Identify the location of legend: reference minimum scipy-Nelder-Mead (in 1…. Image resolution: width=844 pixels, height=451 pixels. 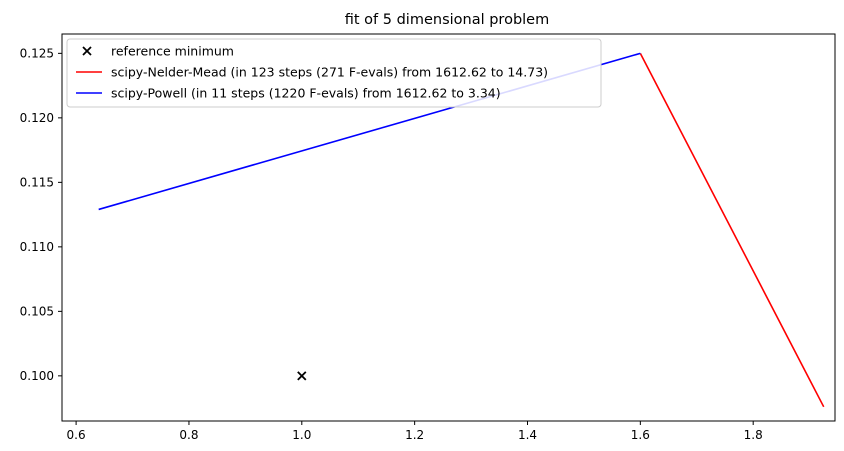
(334, 73).